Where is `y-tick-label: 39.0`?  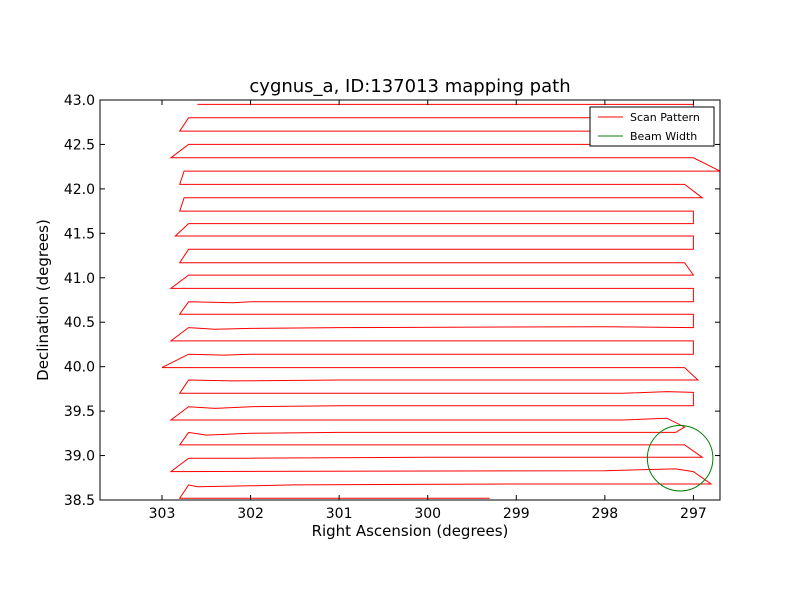
y-tick-label: 39.0 is located at coordinates (79, 457).